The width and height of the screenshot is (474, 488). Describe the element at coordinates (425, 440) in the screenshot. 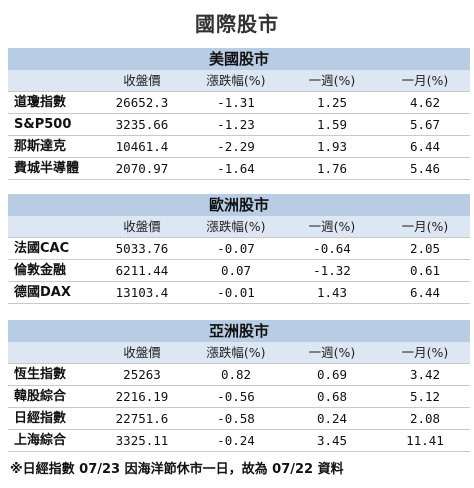

I see `month-pct: 11.41` at that location.